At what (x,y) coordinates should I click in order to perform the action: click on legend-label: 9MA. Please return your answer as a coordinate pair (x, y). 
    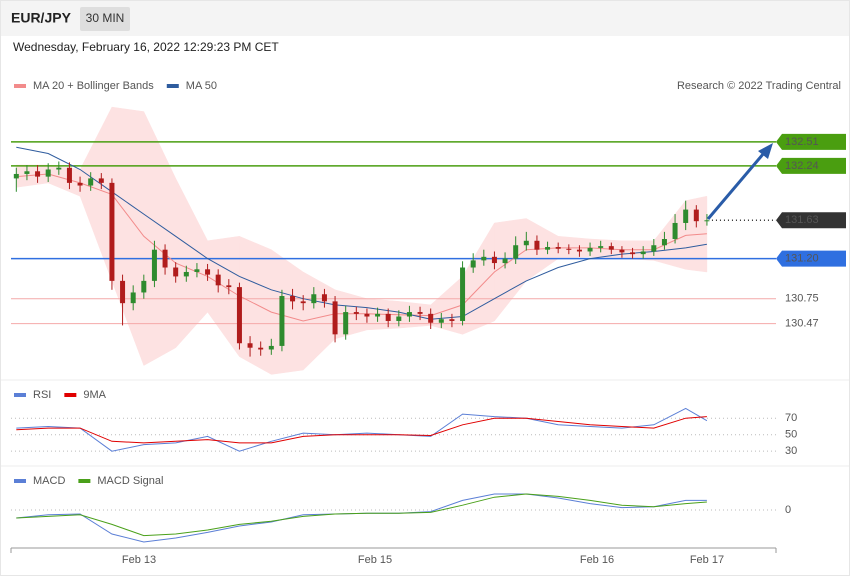
    Looking at the image, I should click on (94, 395).